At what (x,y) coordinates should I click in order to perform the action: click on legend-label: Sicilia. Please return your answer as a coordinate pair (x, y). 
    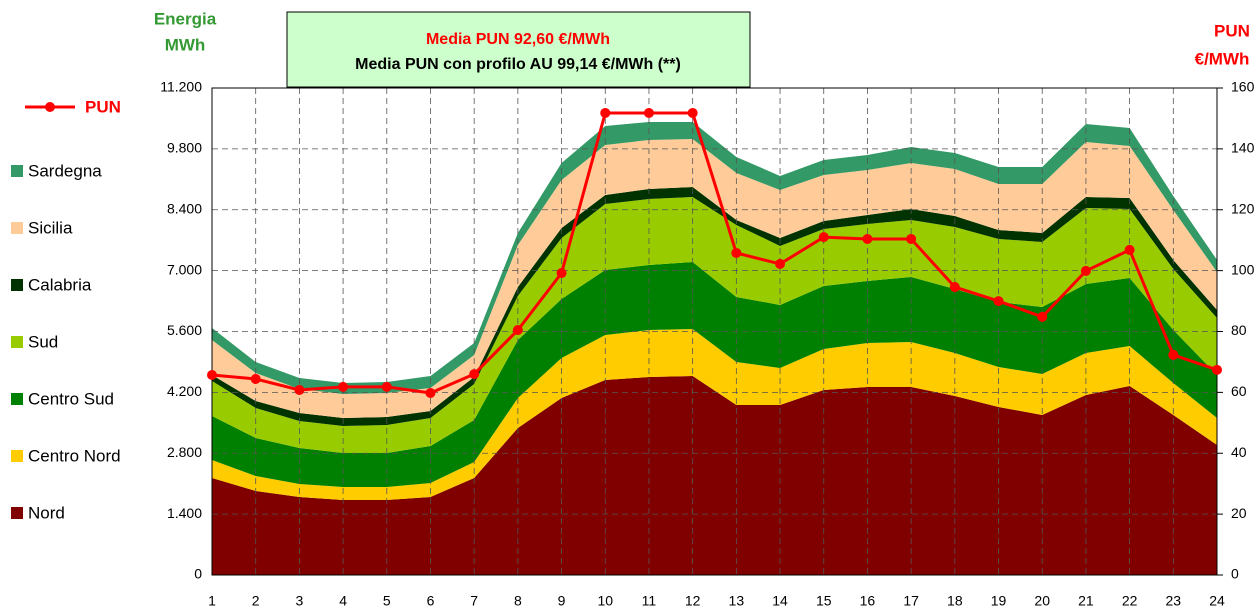
    Looking at the image, I should click on (50, 227).